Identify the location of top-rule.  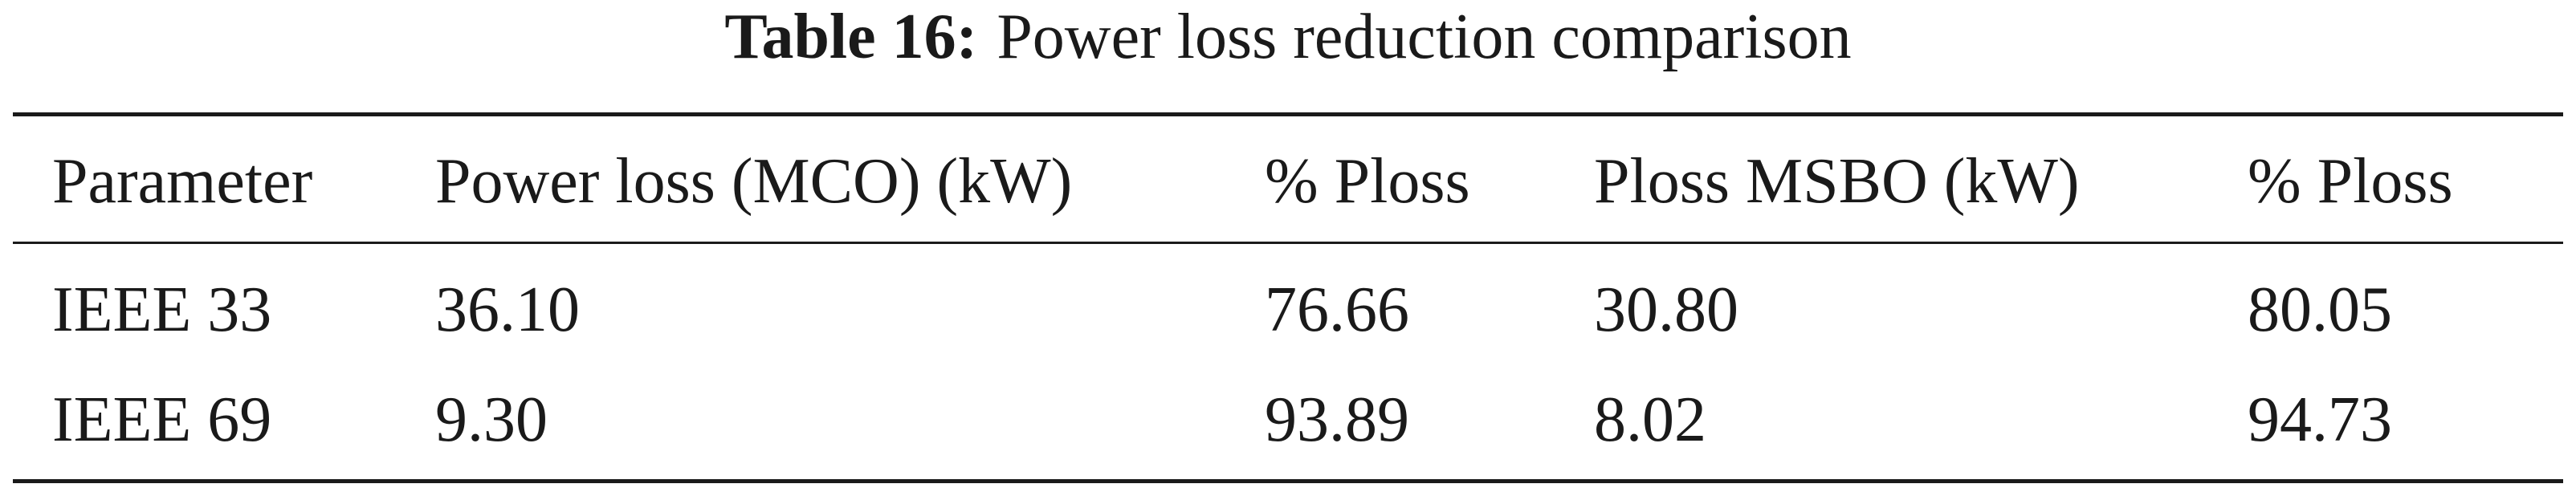
(1288, 114).